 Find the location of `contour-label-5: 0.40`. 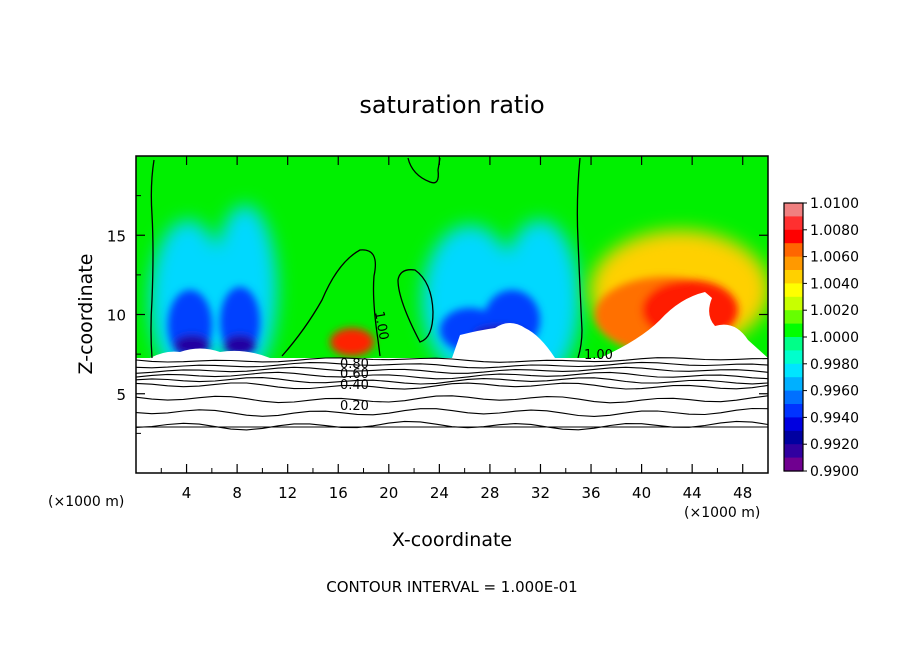

contour-label-5: 0.40 is located at coordinates (354, 385).